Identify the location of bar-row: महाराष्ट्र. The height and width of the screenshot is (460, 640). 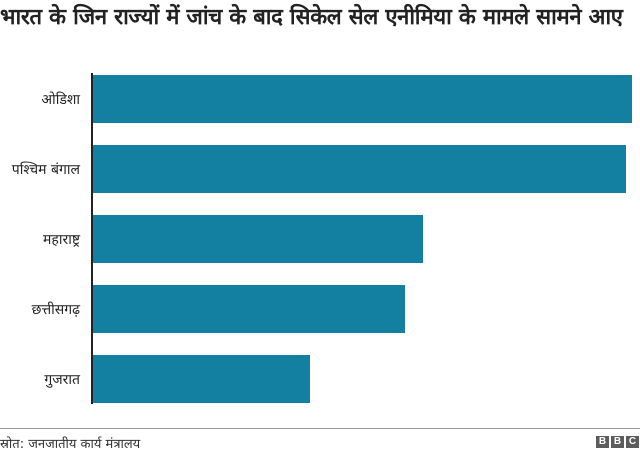
(320, 239).